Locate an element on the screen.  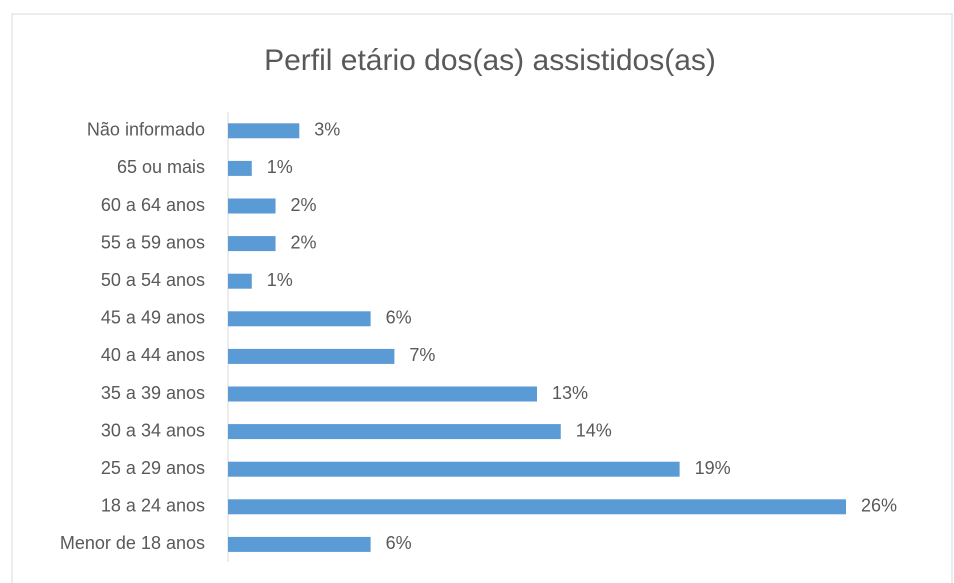
category-label: 55 a 59 anos is located at coordinates (153, 242).